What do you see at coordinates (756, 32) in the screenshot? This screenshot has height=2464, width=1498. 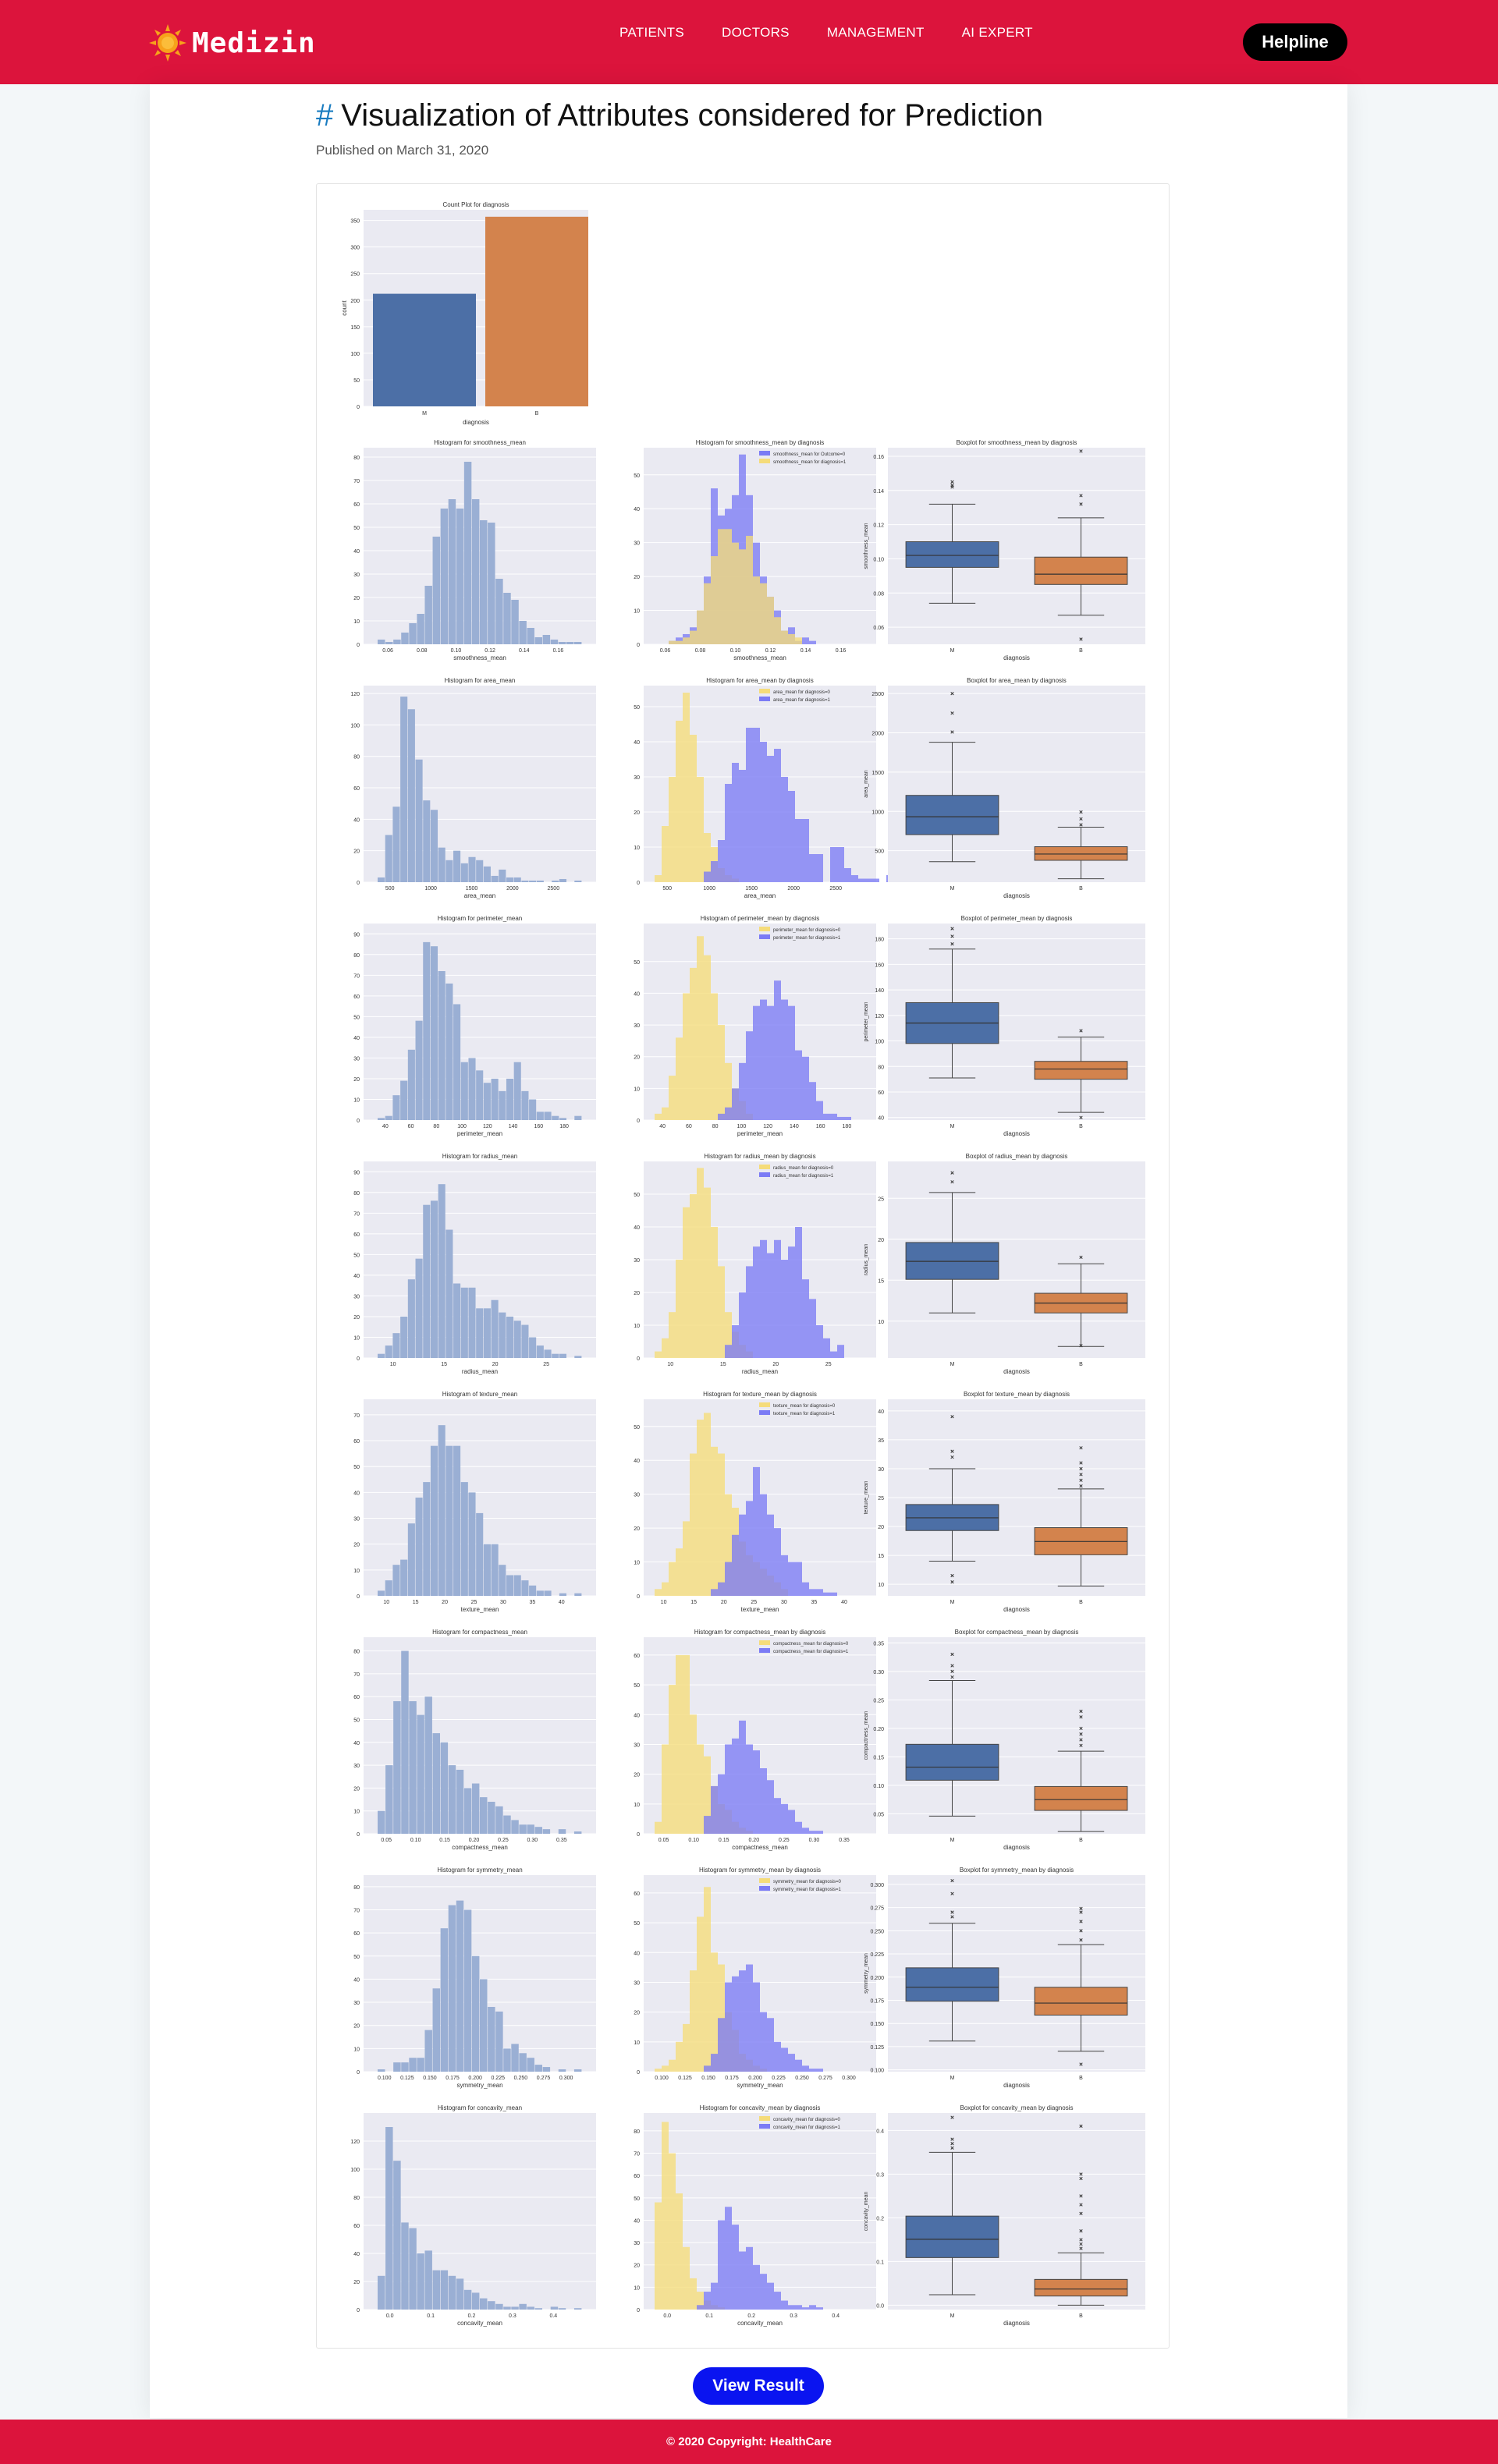 I see `nav-doctors: DOCTORS` at bounding box center [756, 32].